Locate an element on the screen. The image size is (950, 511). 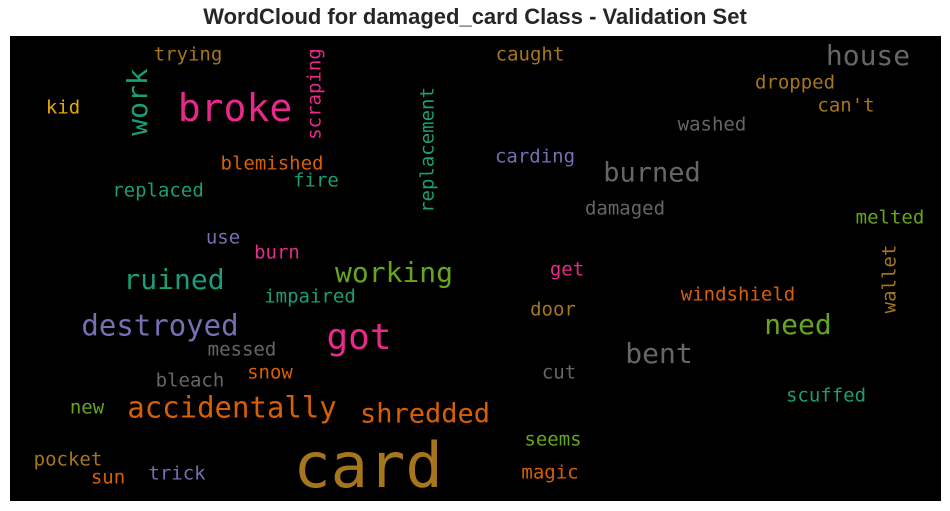
word-need: need is located at coordinates (798, 324).